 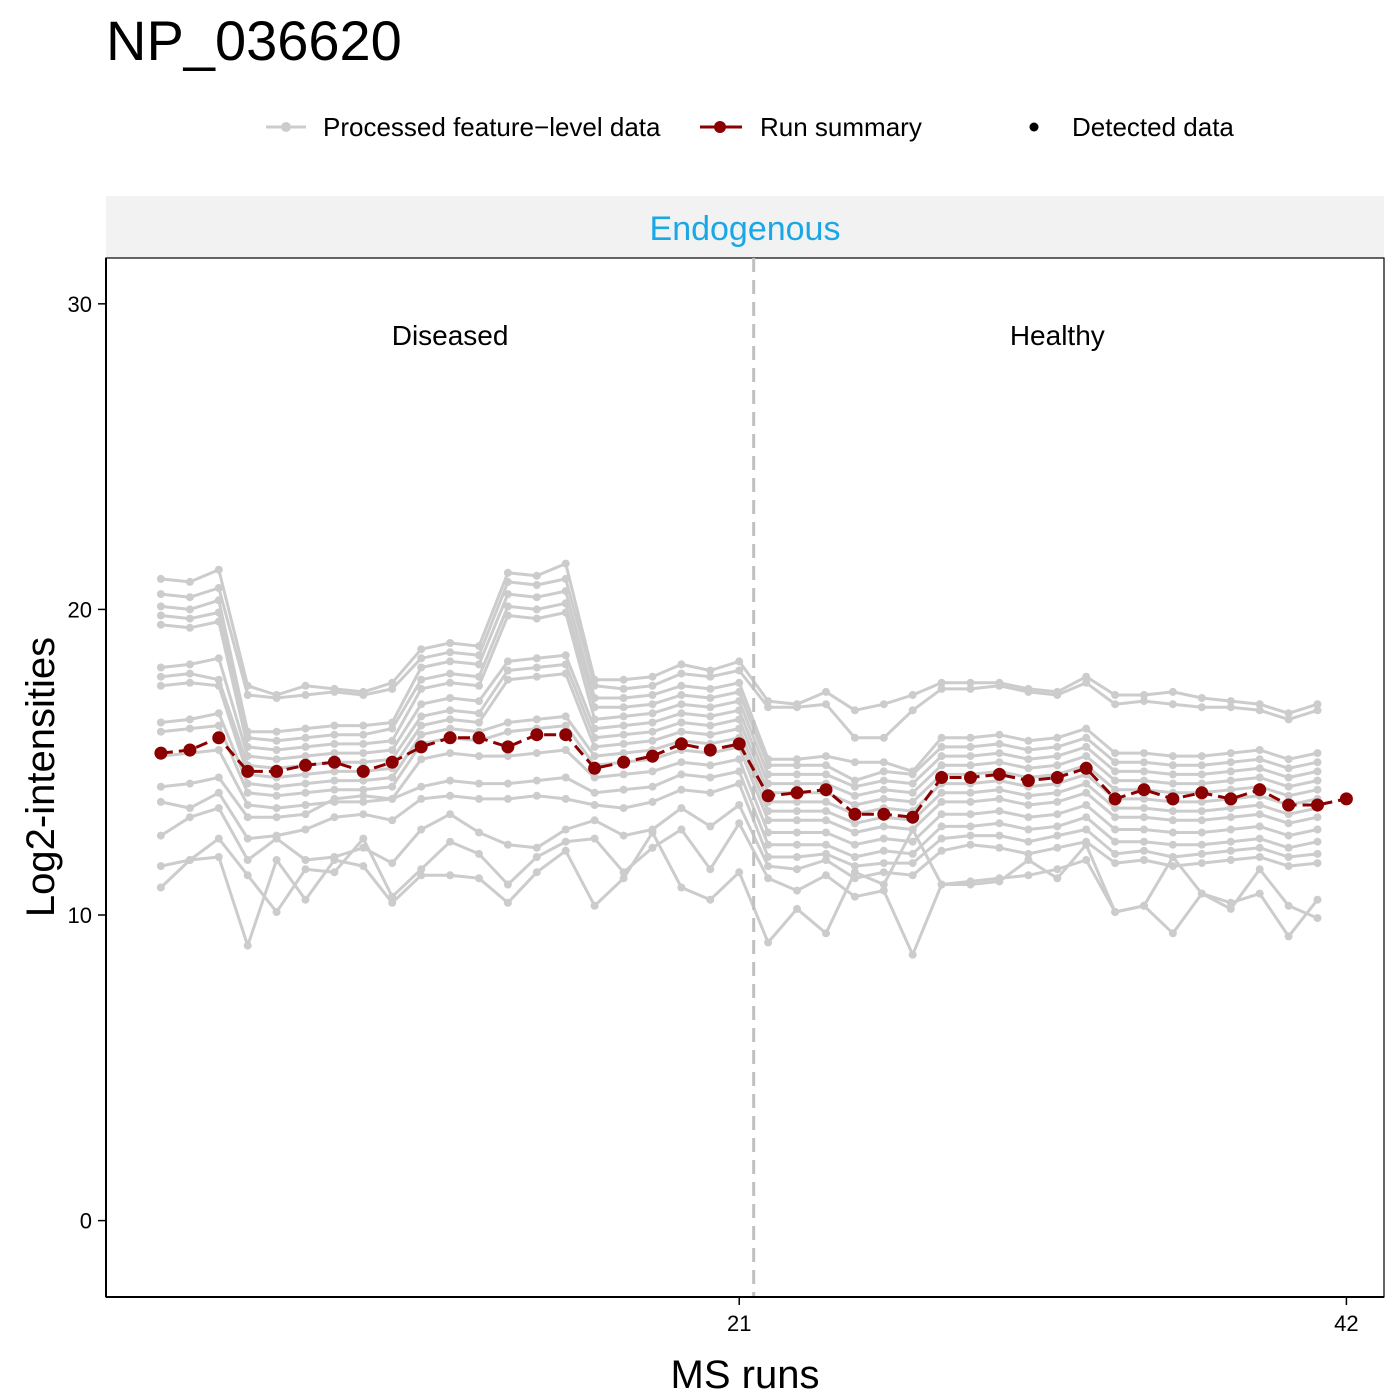 What do you see at coordinates (80, 915) in the screenshot?
I see `y-tick-label: 10` at bounding box center [80, 915].